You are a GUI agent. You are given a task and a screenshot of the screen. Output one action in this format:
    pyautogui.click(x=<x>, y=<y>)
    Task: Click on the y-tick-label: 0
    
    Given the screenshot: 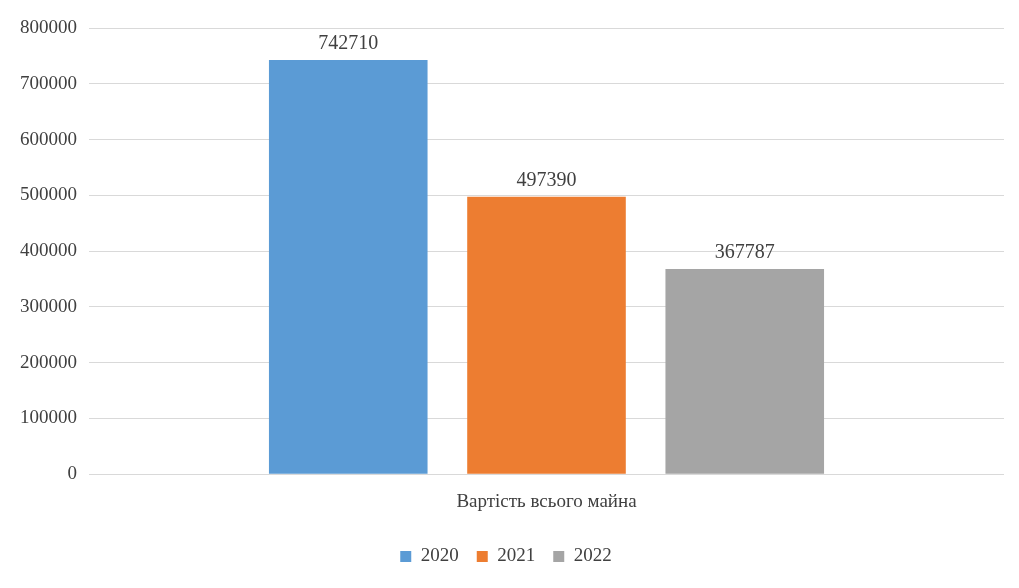 What is the action you would take?
    pyautogui.click(x=72, y=473)
    